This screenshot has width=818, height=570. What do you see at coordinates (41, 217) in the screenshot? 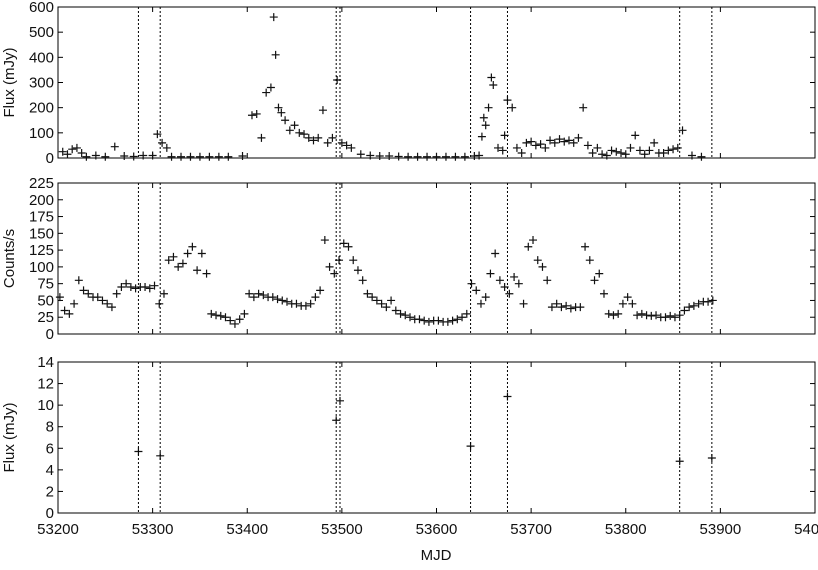
I see `y-tick-label: 175` at bounding box center [41, 217].